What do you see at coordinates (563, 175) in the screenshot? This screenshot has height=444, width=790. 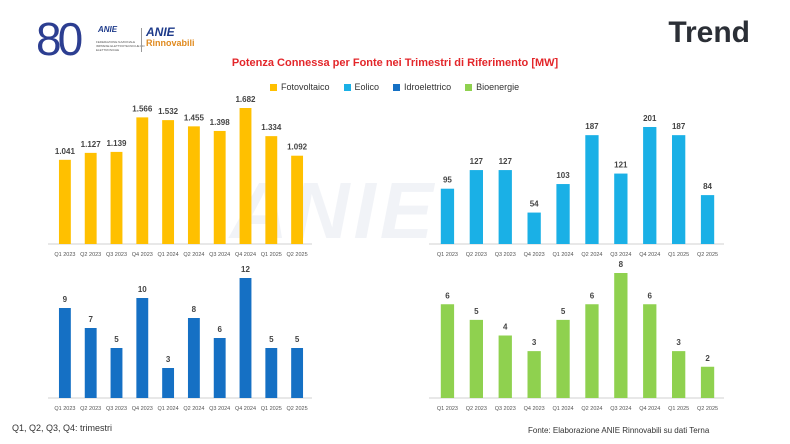 I see `data-label: 103` at bounding box center [563, 175].